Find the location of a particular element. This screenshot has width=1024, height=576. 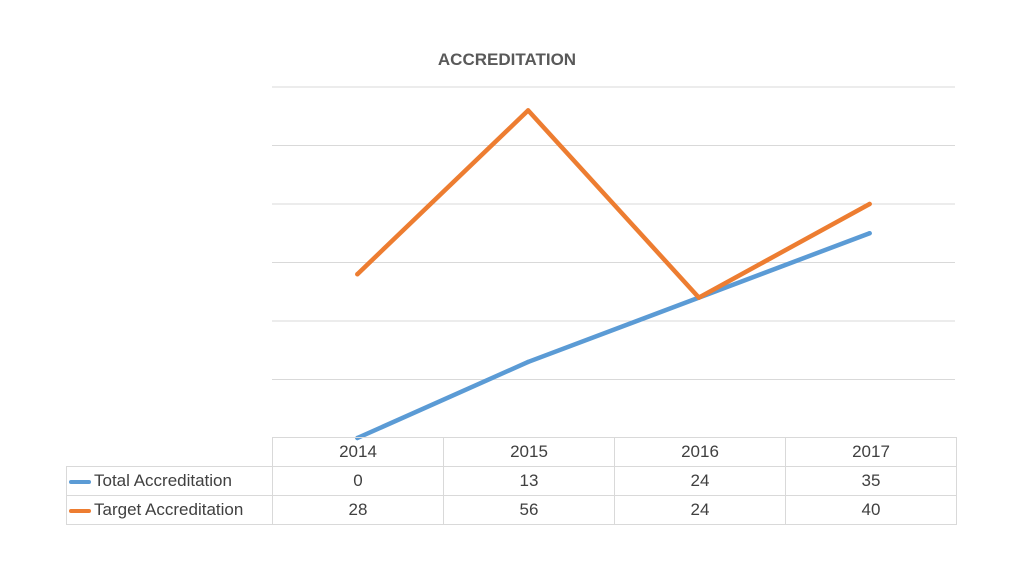

legend-entry-target: Target Accreditation is located at coordinates (169, 510).